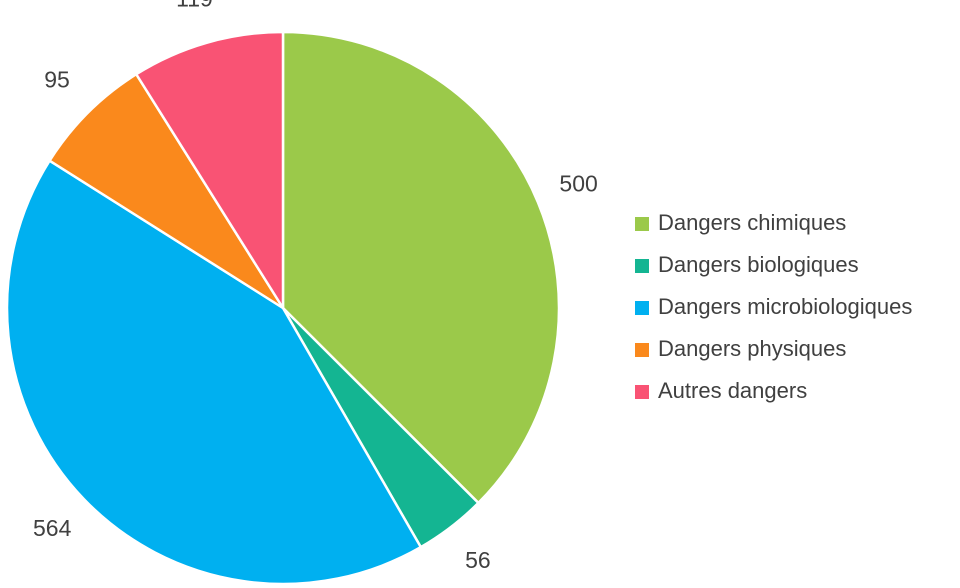  I want to click on legend-item-autres-dangers: Autres dangers, so click(721, 390).